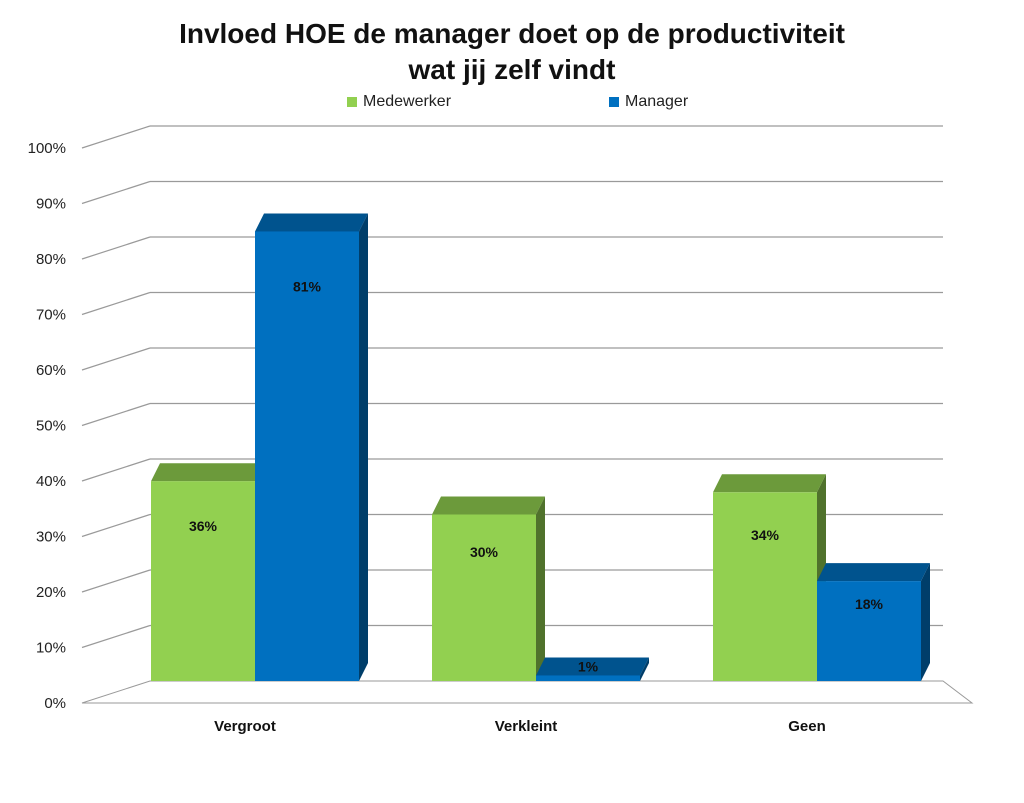 This screenshot has height=803, width=1024. What do you see at coordinates (51, 204) in the screenshot?
I see `y-tick-label: 90%` at bounding box center [51, 204].